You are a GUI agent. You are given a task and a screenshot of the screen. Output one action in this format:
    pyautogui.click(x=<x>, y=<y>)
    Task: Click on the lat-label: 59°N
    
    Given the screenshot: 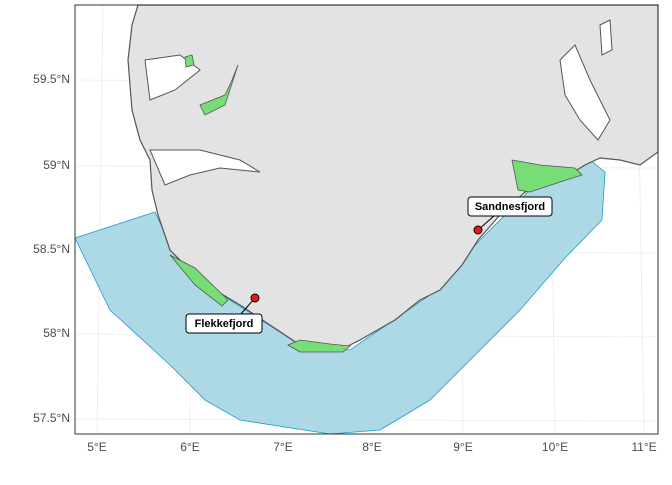 What is the action you would take?
    pyautogui.click(x=56, y=165)
    